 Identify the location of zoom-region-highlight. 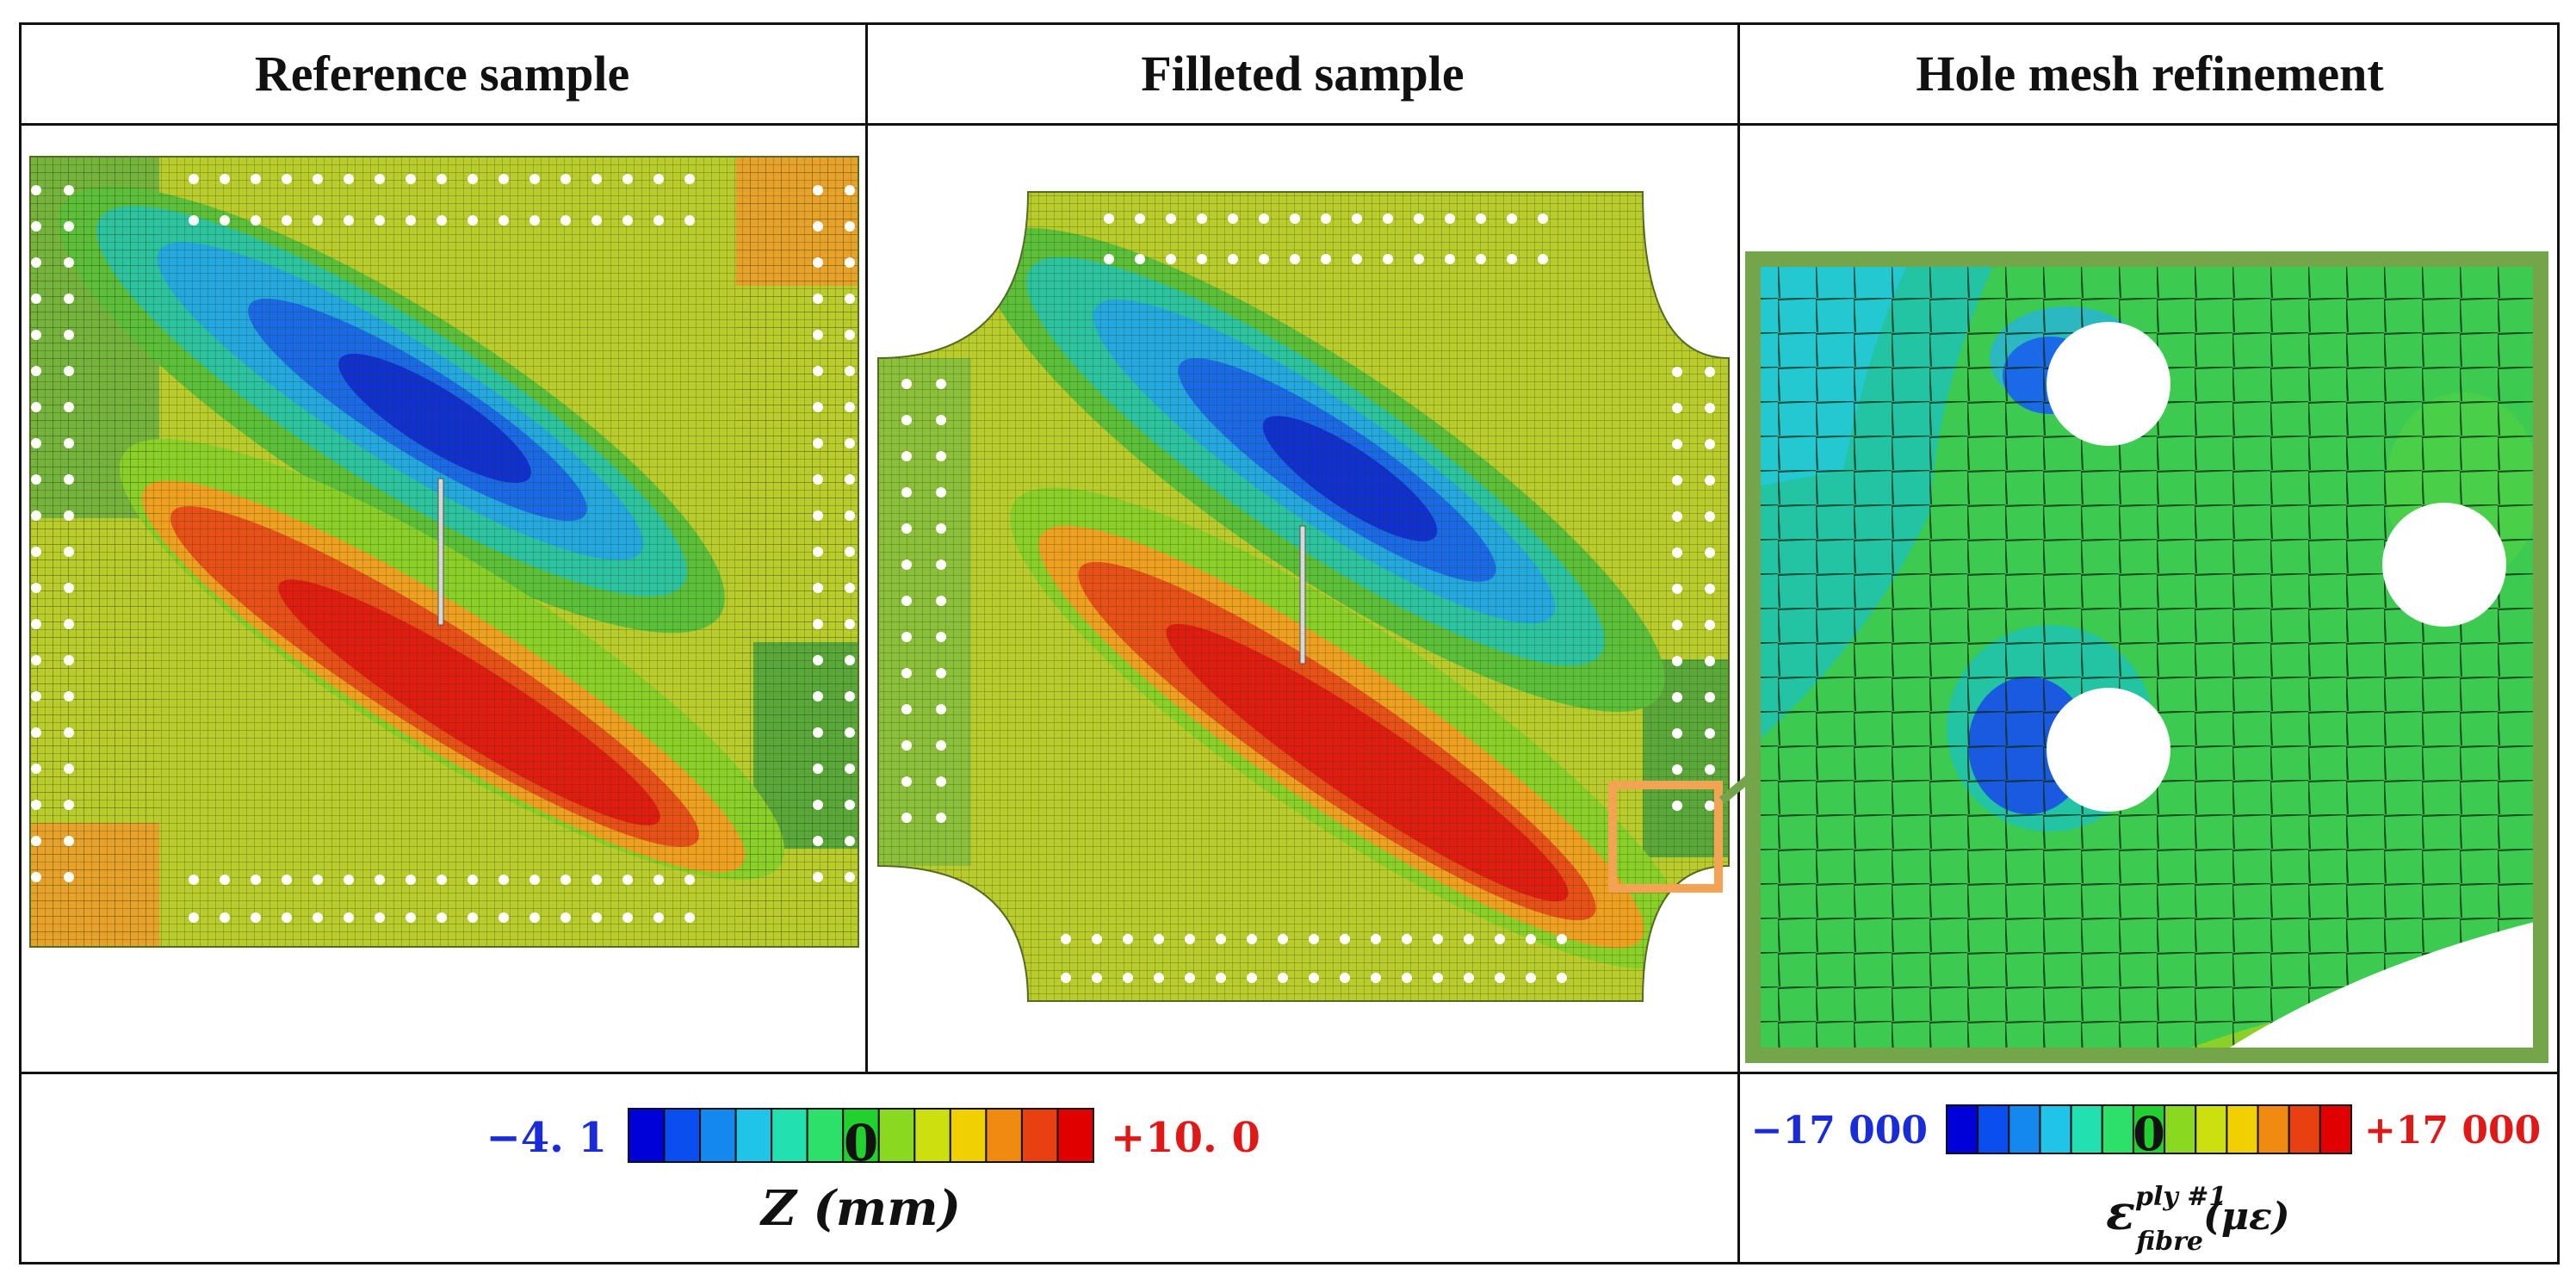
(1666, 837).